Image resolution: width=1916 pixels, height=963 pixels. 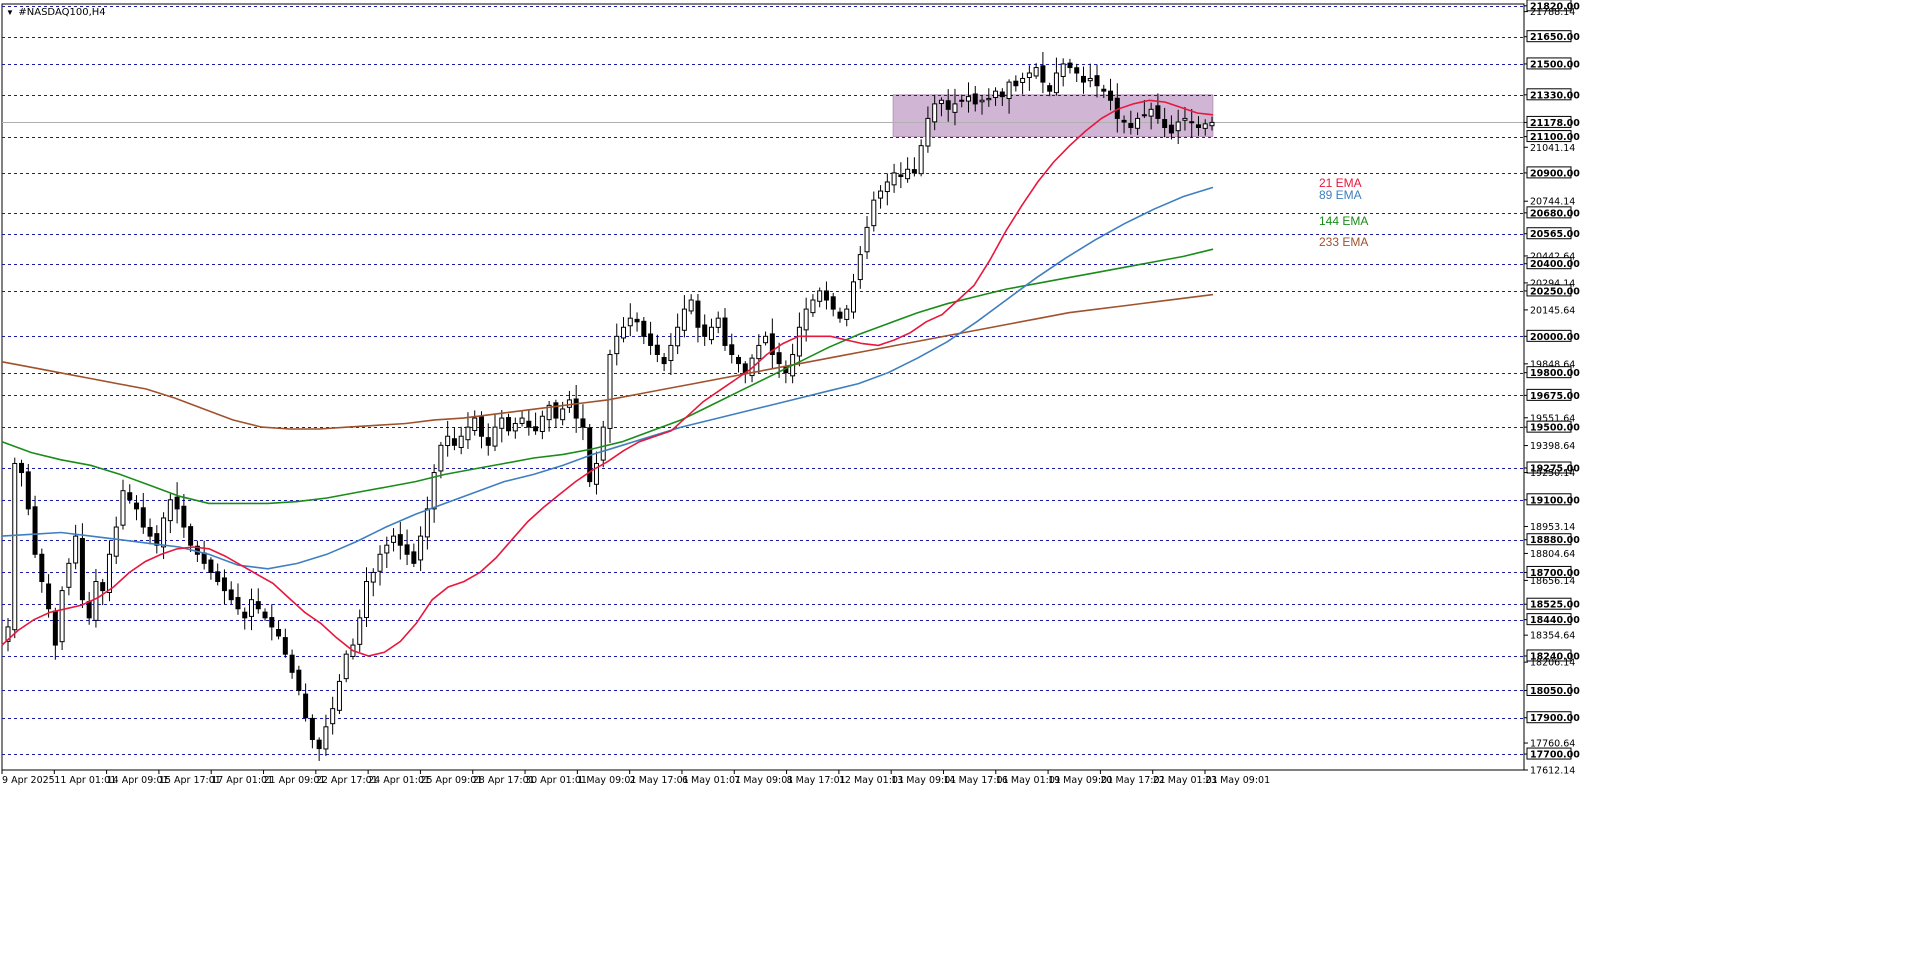 What do you see at coordinates (28, 780) in the screenshot?
I see `time-tick-label: 9 Apr 2025` at bounding box center [28, 780].